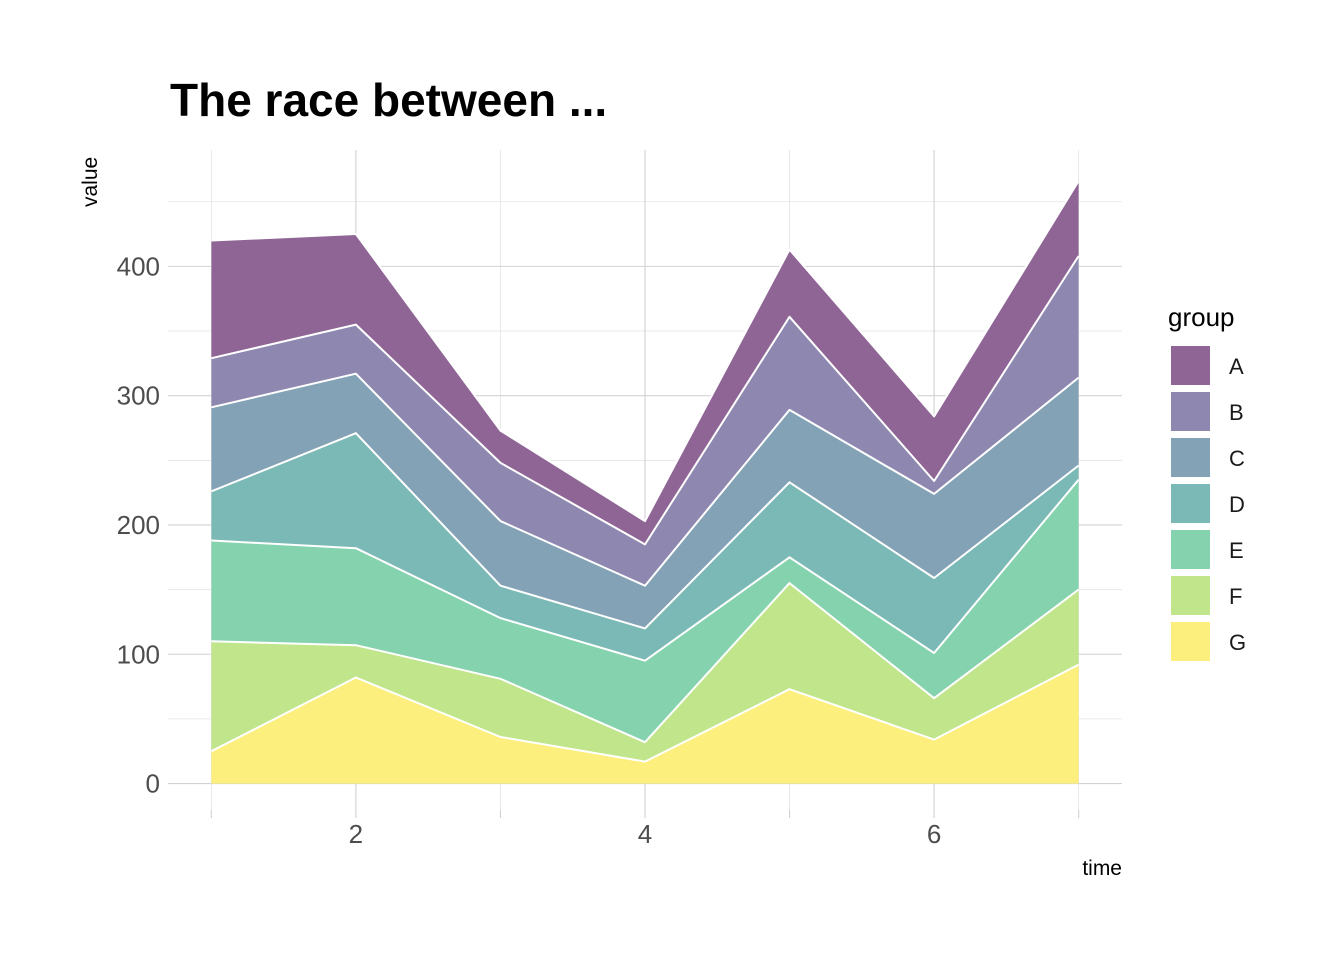  What do you see at coordinates (1201, 317) in the screenshot?
I see `legend-title: group` at bounding box center [1201, 317].